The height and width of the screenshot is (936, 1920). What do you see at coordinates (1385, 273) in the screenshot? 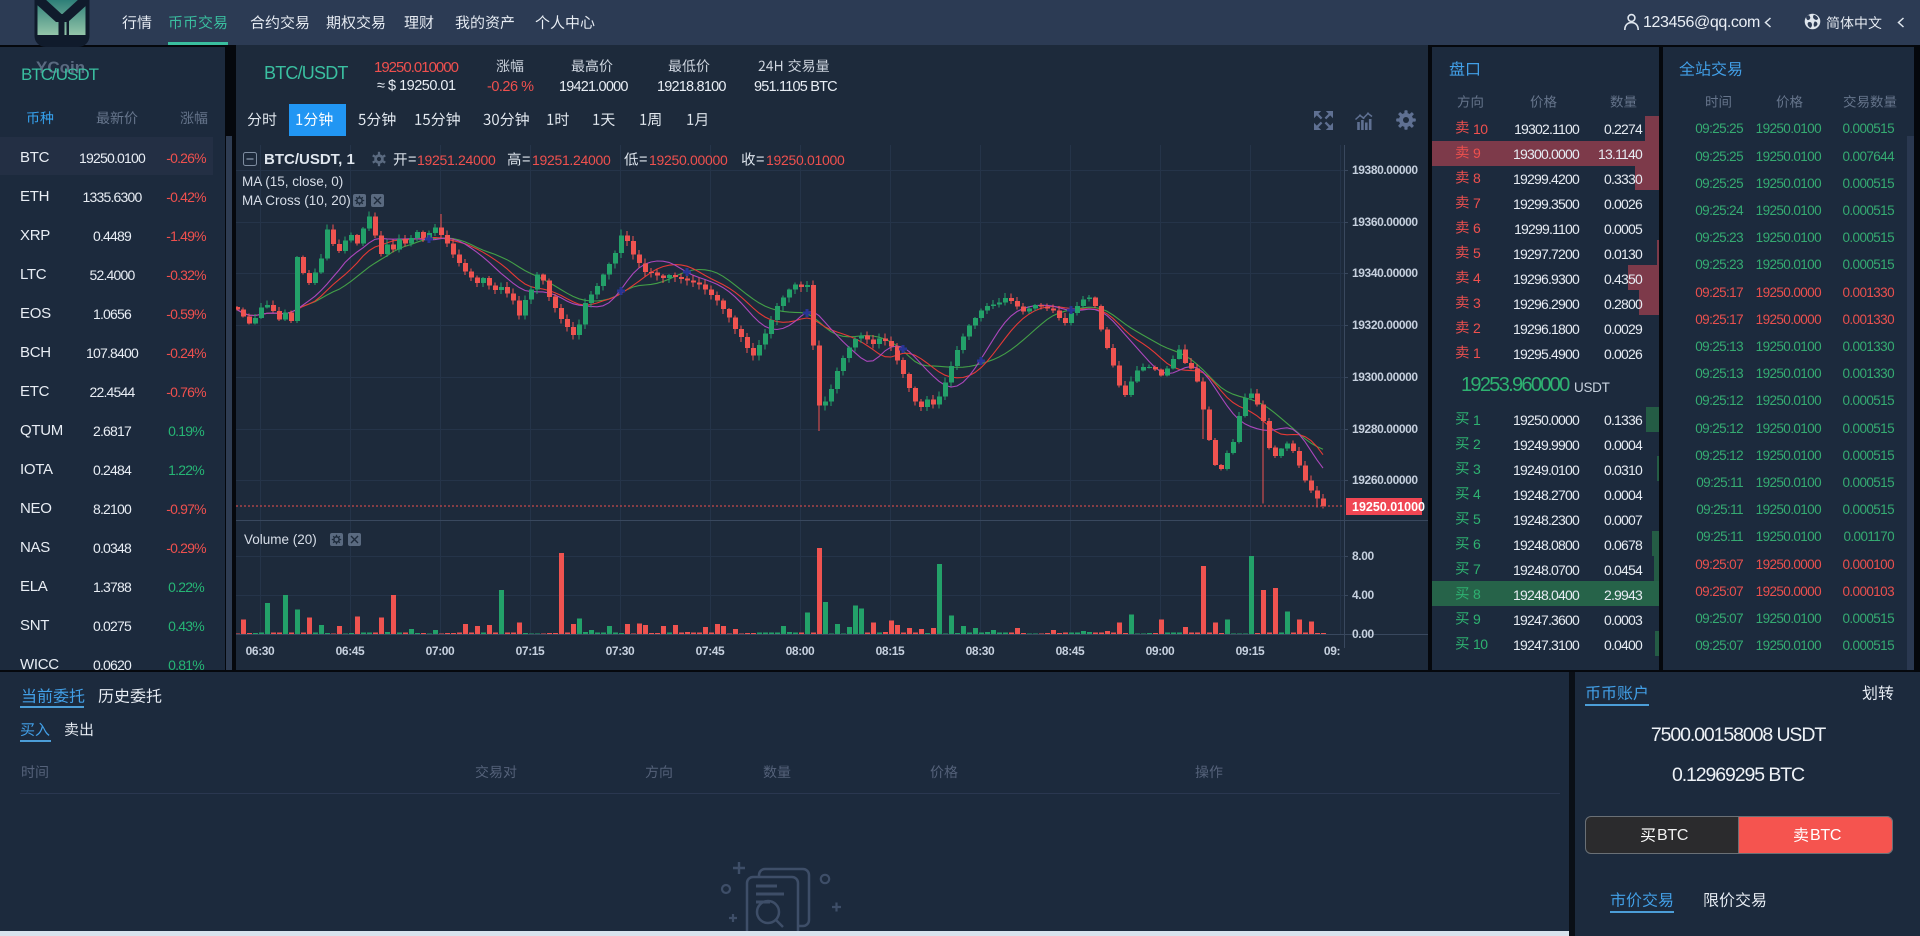
I see `svg-text: 19340.00000` at bounding box center [1385, 273].